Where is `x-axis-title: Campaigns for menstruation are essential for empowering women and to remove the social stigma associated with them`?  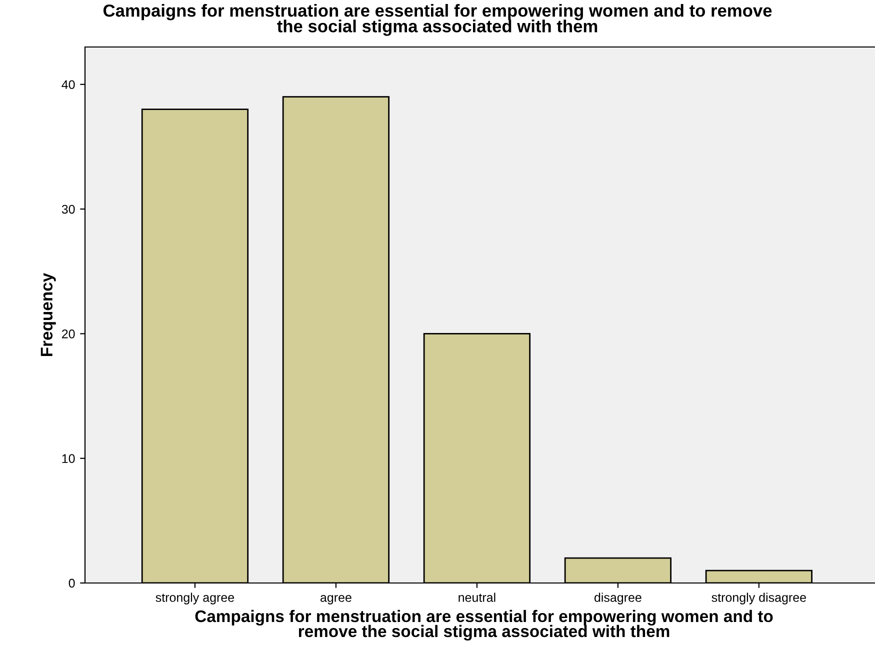
x-axis-title: Campaigns for menstruation are essential for empowering women and to remove the social stigma associated with them is located at coordinates (484, 625).